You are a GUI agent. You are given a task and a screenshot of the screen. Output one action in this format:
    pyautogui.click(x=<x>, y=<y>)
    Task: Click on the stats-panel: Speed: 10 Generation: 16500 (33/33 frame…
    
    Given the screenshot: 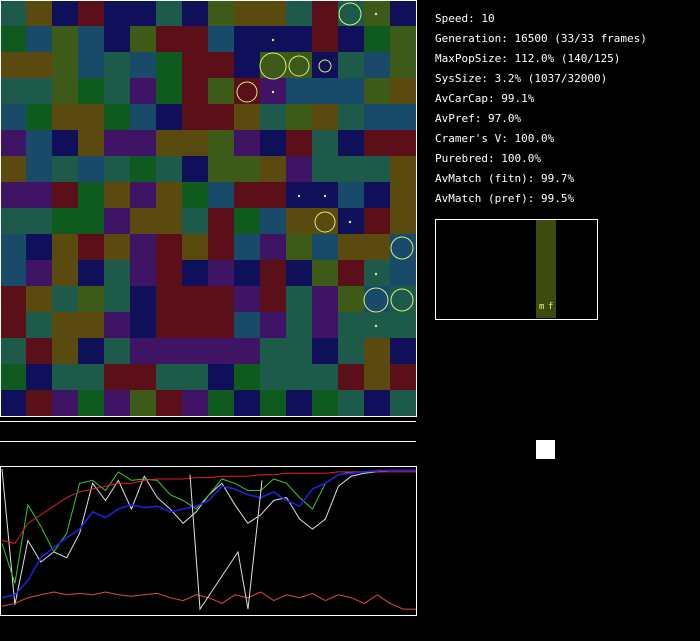 What is the action you would take?
    pyautogui.click(x=541, y=109)
    